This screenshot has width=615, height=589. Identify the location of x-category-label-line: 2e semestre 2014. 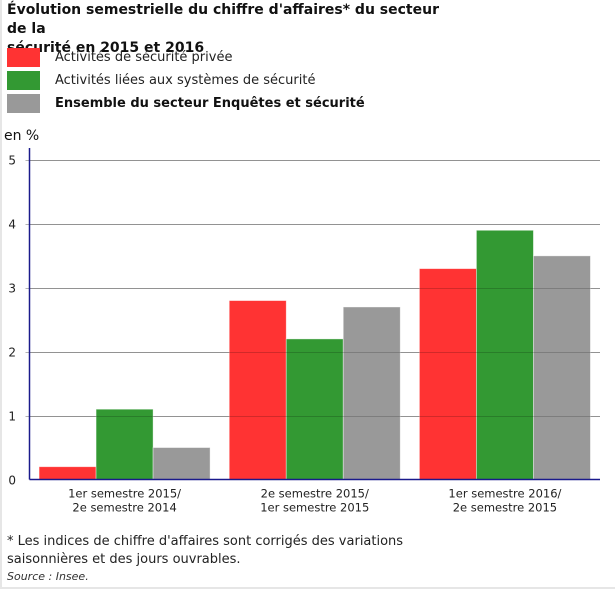
(124, 508).